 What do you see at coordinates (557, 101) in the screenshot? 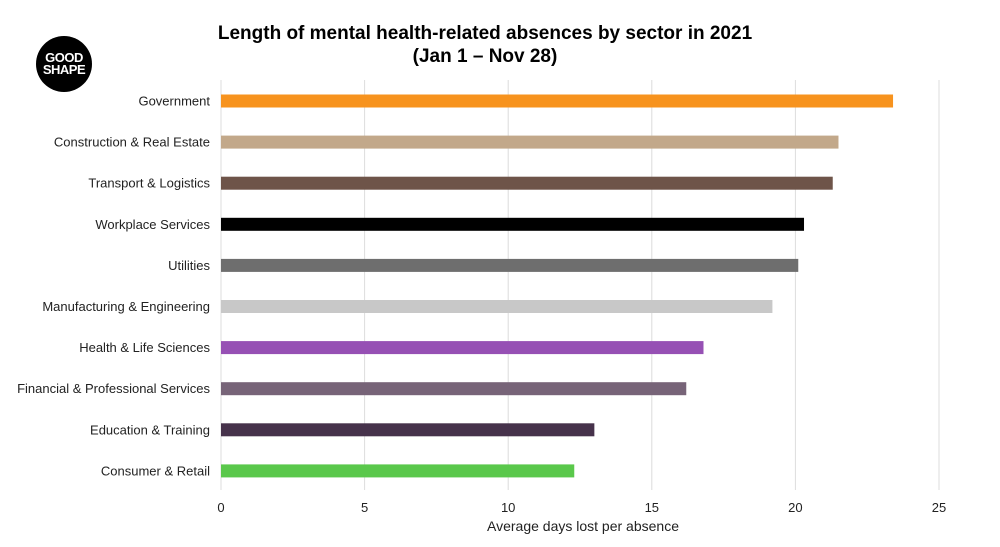
I see `bar-government` at bounding box center [557, 101].